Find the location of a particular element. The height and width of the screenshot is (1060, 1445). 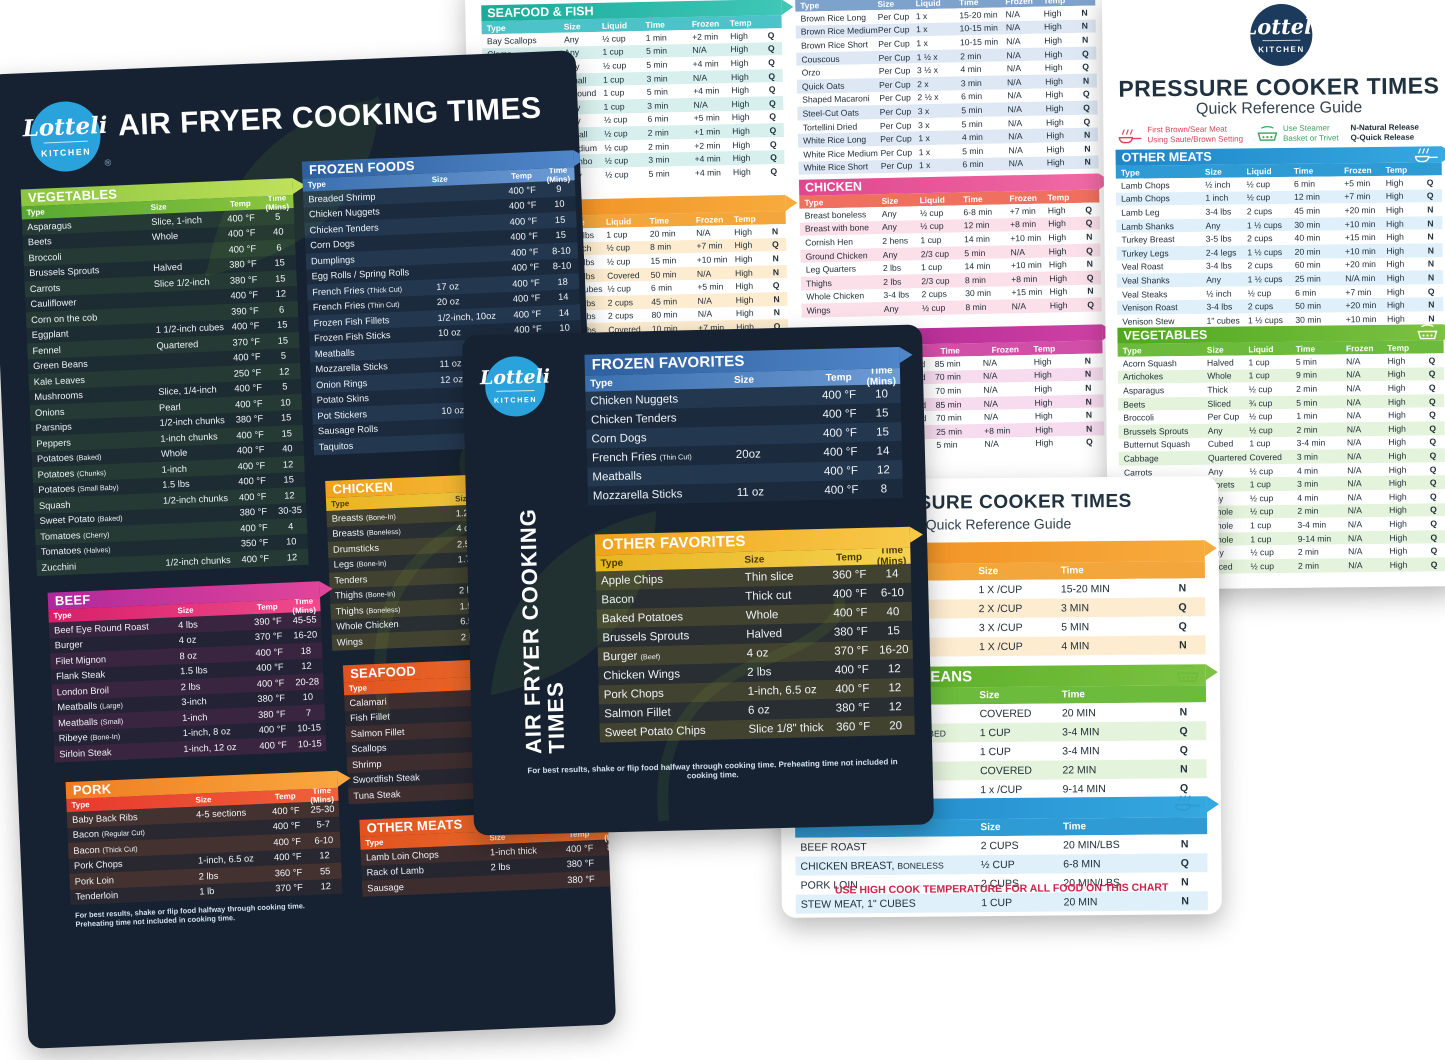

legend-steamer-line2: Basket or Trivet is located at coordinates (1310, 138).